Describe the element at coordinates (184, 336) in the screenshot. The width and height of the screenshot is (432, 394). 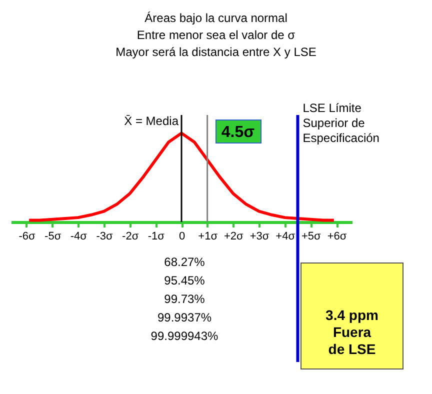
I see `text: 99.999943%` at that location.